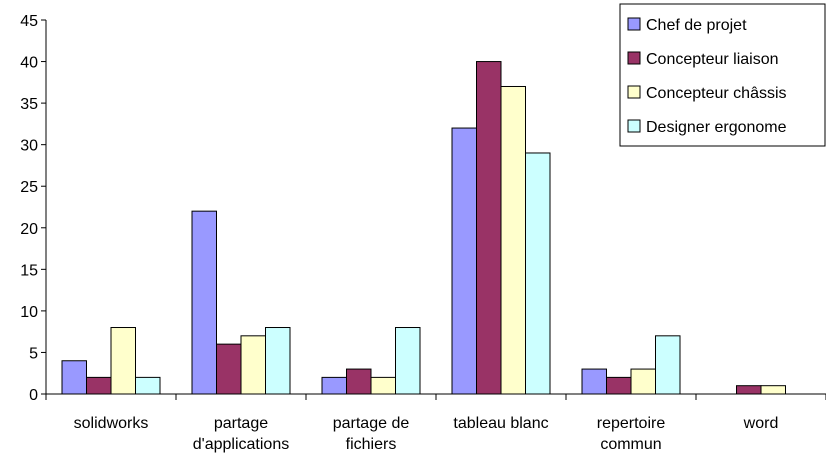 The image size is (826, 456). Describe the element at coordinates (33, 395) in the screenshot. I see `y-tick-label: 0` at that location.